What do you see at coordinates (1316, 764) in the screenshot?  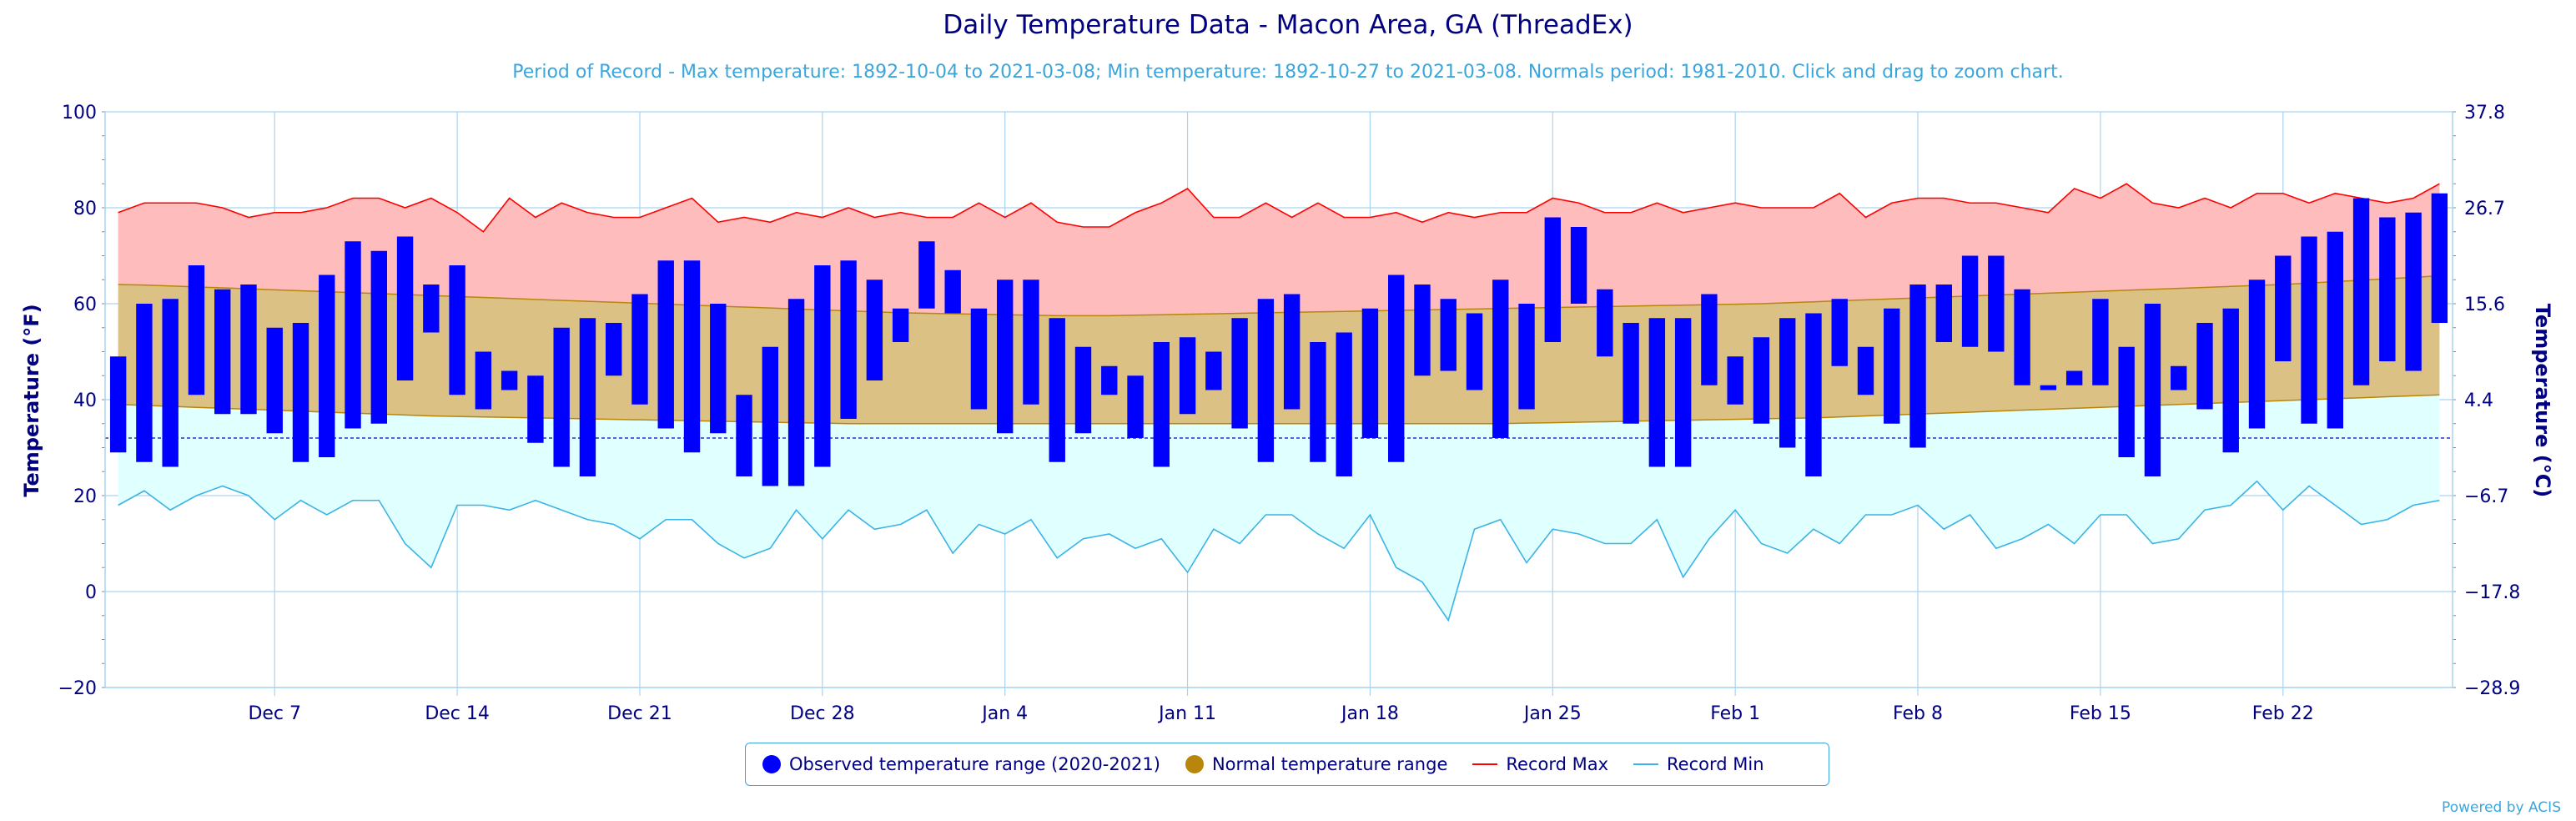 I see `legend-item-normal: Normal temperature range` at bounding box center [1316, 764].